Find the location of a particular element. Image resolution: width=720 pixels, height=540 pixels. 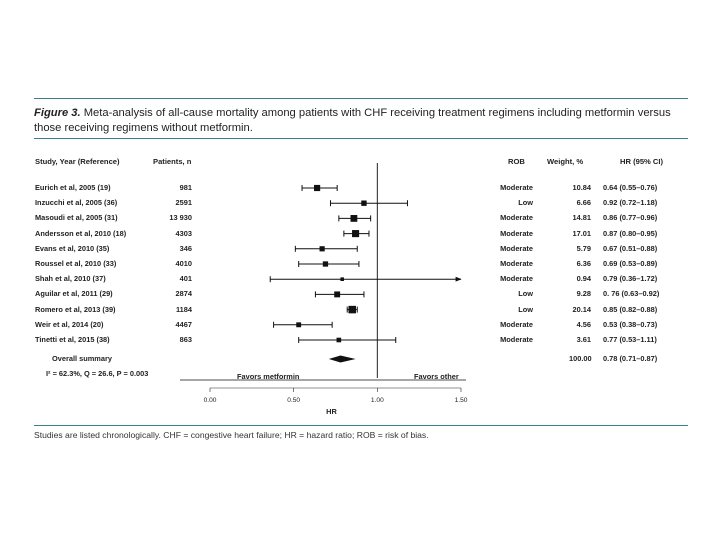

weight-value: 4.56 is located at coordinates (583, 324).